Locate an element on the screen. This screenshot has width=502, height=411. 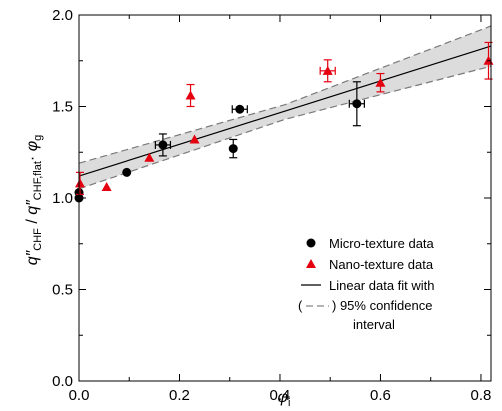
legend-micro-label: Micro-texture data is located at coordinates (382, 243).